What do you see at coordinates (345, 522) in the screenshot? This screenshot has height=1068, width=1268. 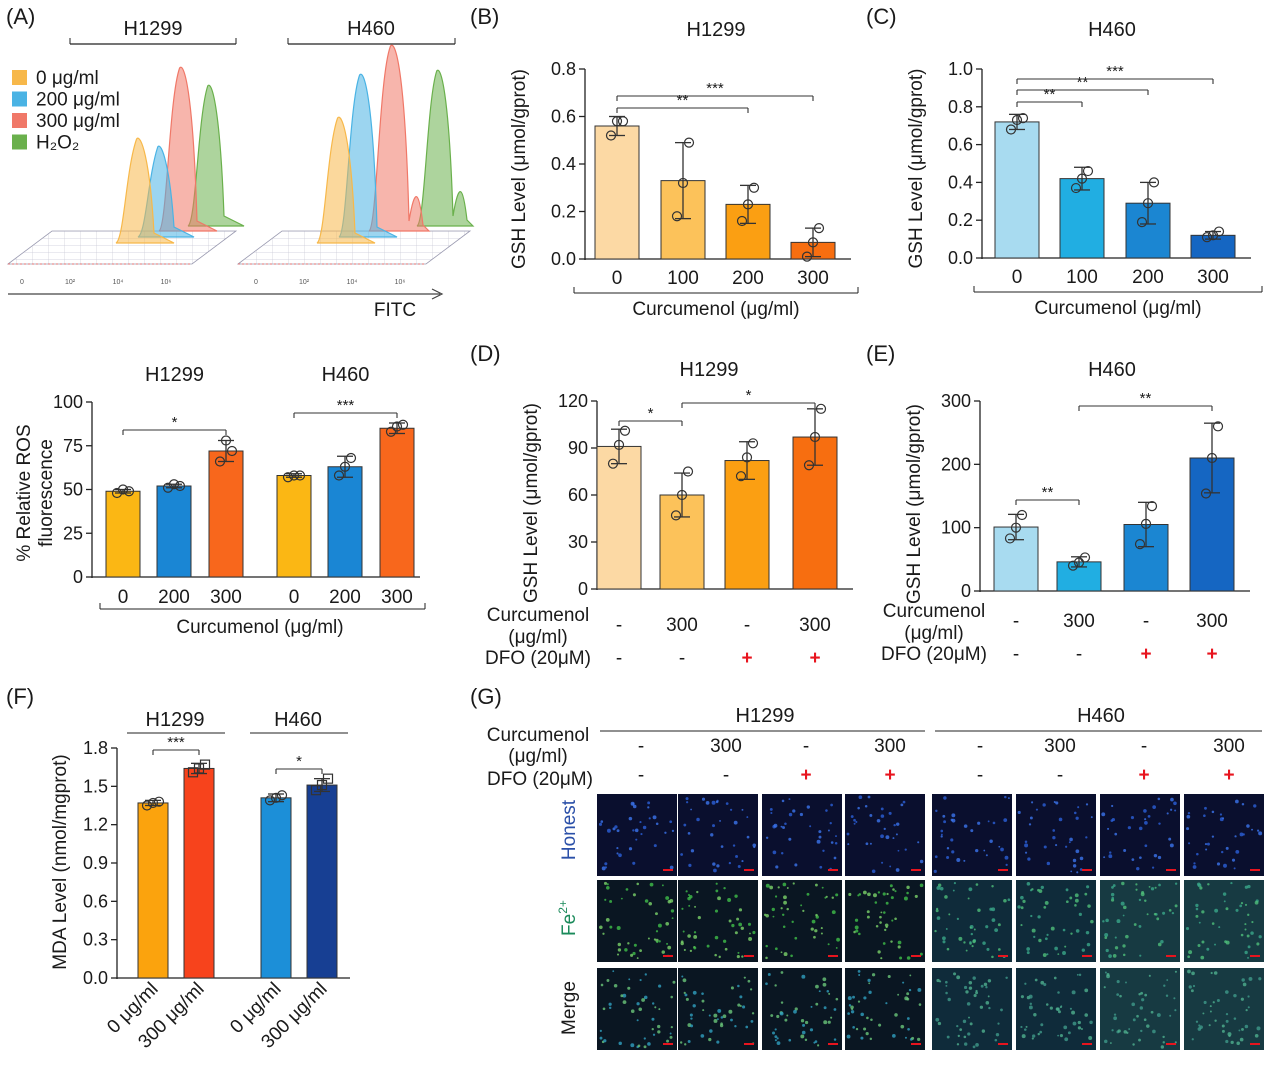 I see `bar` at bounding box center [345, 522].